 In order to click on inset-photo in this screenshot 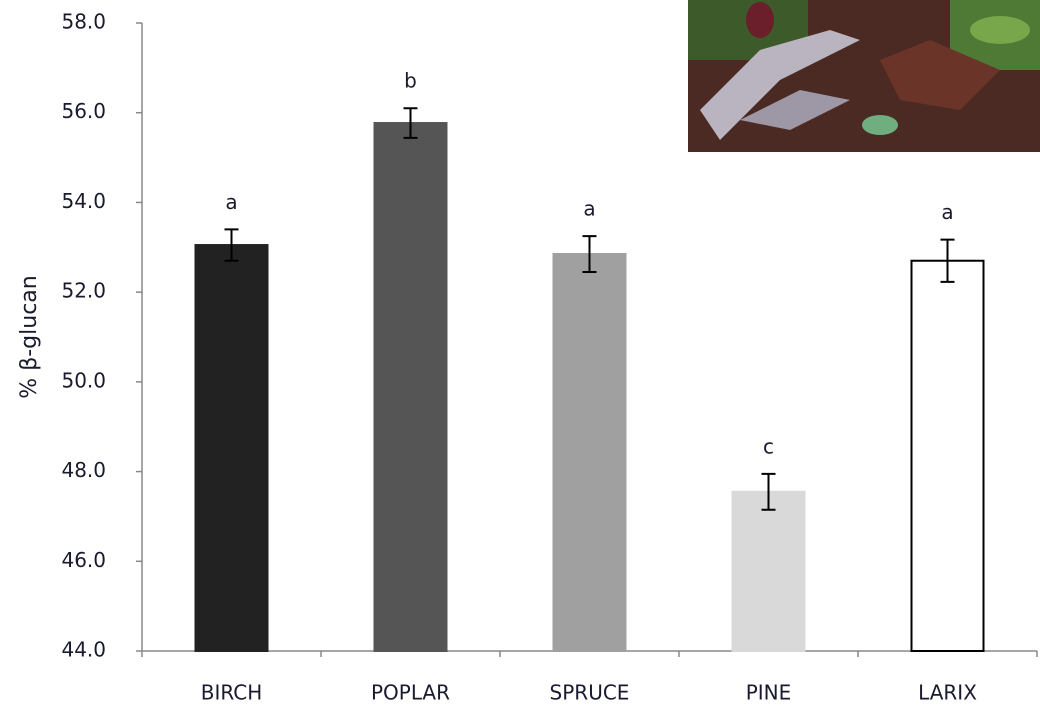, I will do `click(864, 76)`.